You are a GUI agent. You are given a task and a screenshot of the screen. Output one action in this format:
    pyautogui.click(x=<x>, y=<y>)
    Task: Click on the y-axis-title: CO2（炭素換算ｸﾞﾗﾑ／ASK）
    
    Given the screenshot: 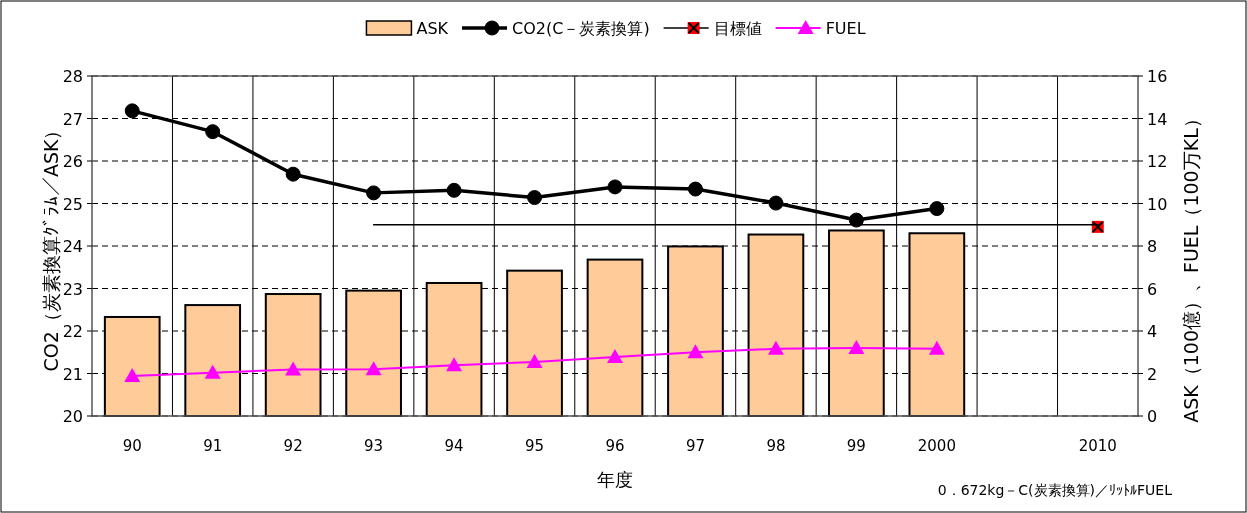 What is the action you would take?
    pyautogui.click(x=51, y=246)
    